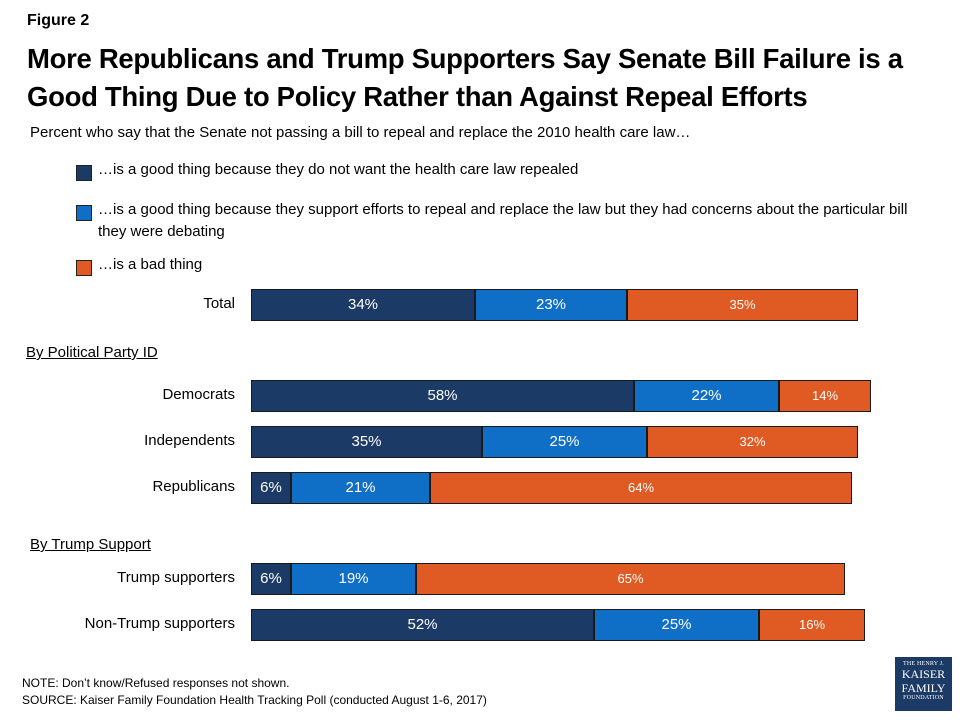 This screenshot has width=960, height=720. What do you see at coordinates (150, 264) in the screenshot?
I see `legend-label: …is a bad thing` at bounding box center [150, 264].